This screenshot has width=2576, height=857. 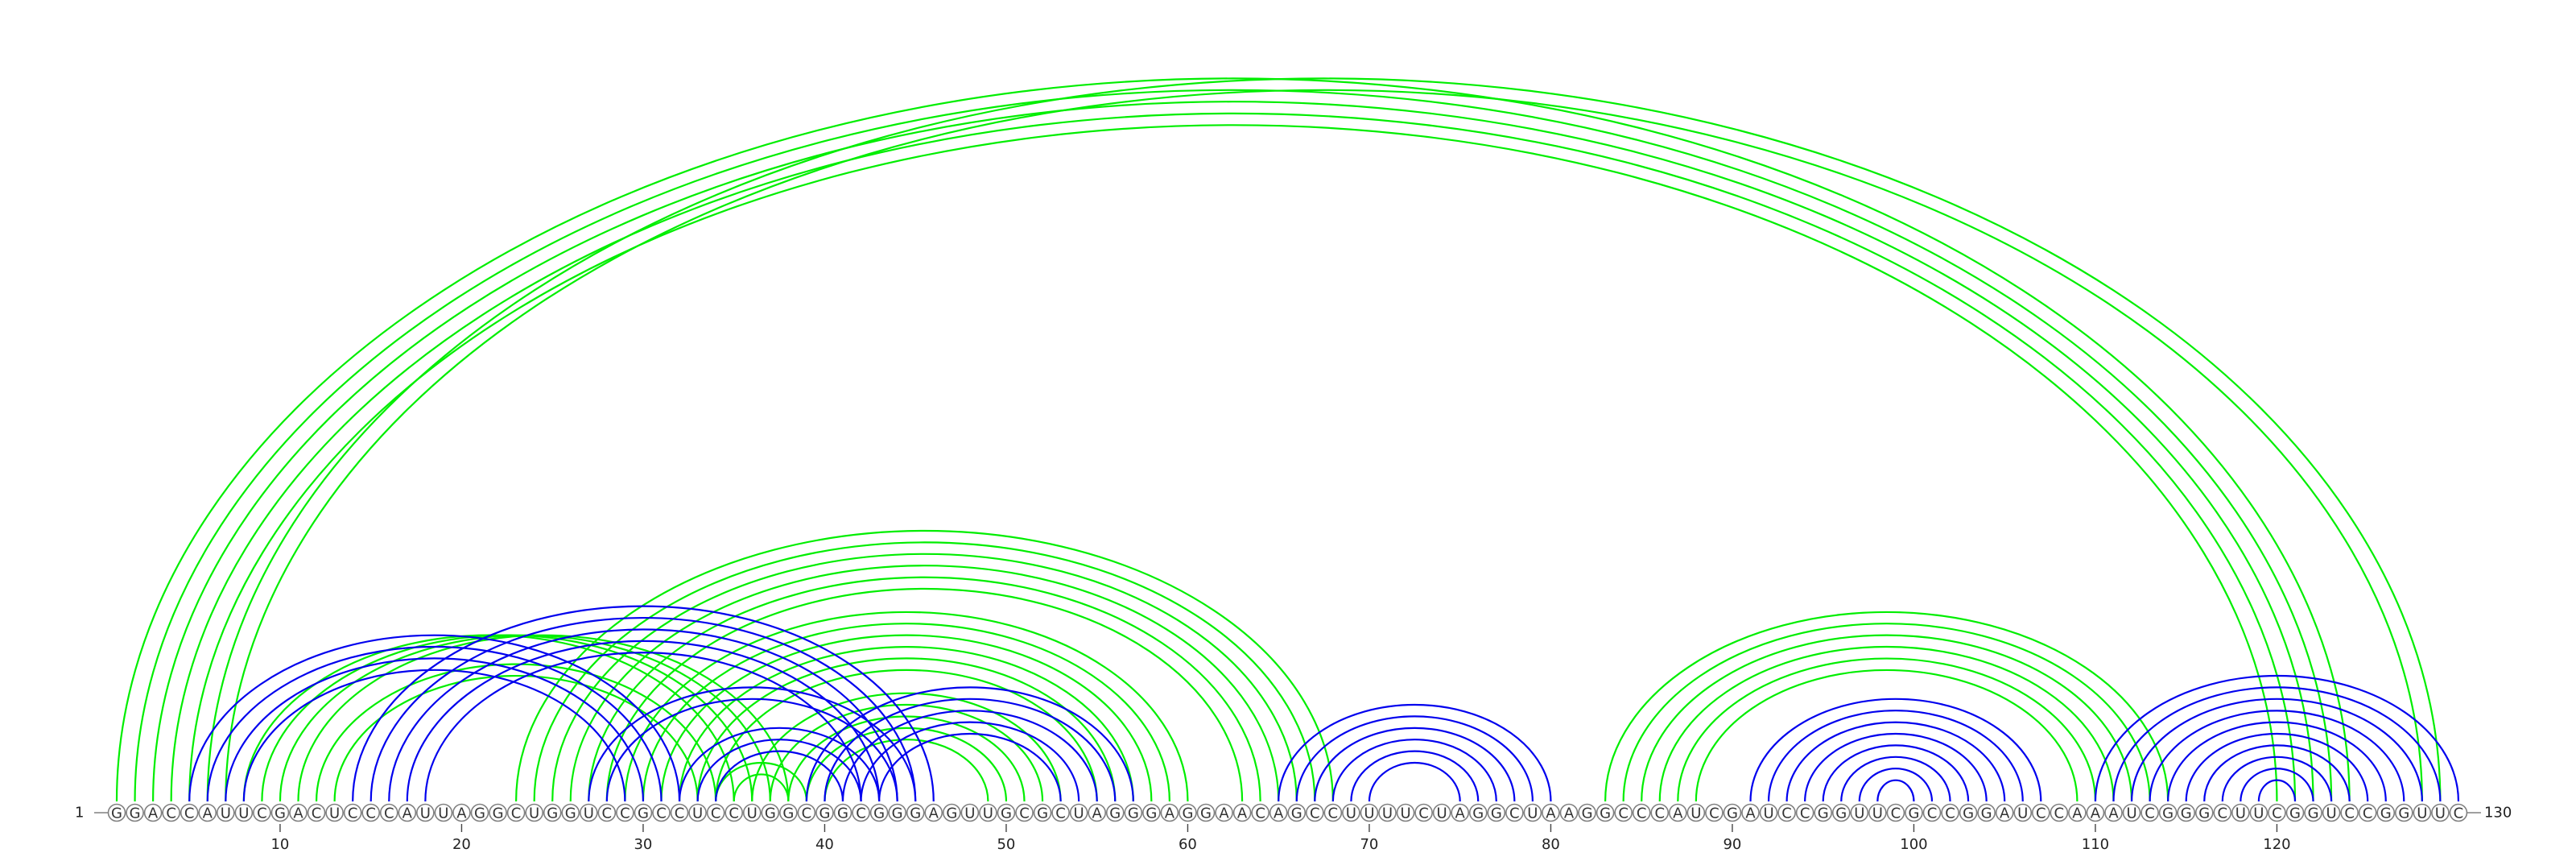 I want to click on axis-tick-label: 110, so click(x=2095, y=844).